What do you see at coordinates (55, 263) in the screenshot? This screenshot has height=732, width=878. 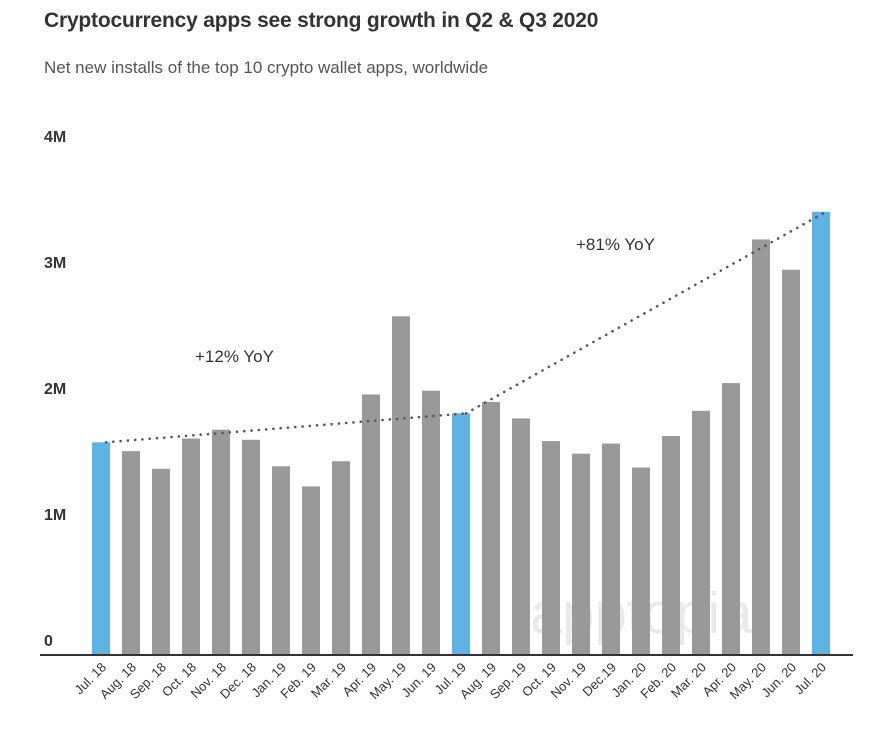 I see `y-tick-label: 3M` at bounding box center [55, 263].